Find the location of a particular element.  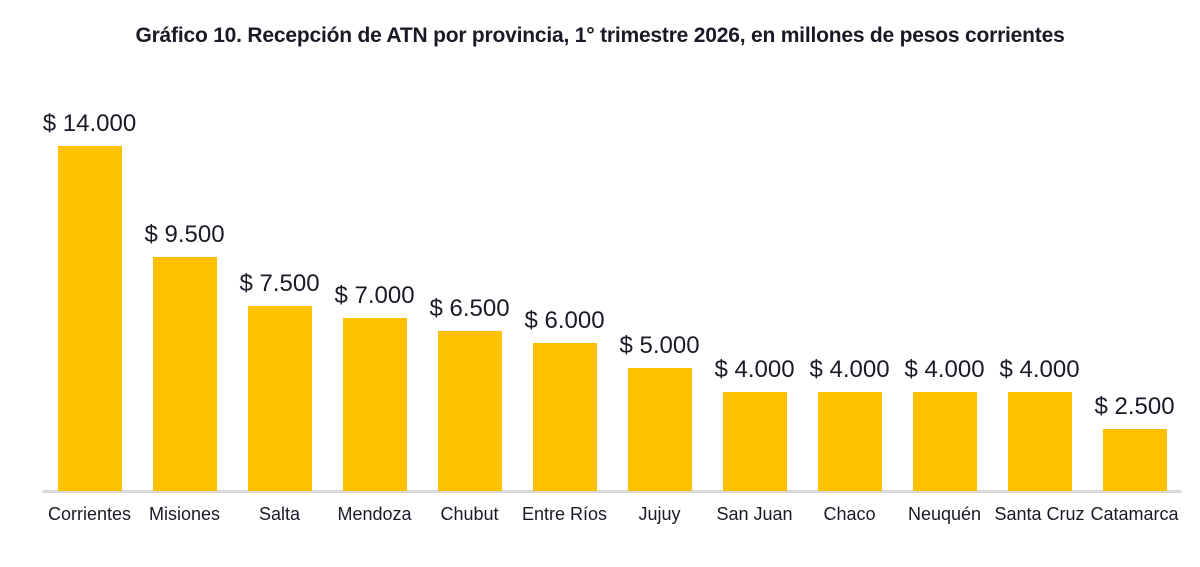

bar-group: $ 6.000 Entre Ríos is located at coordinates (564, 262).